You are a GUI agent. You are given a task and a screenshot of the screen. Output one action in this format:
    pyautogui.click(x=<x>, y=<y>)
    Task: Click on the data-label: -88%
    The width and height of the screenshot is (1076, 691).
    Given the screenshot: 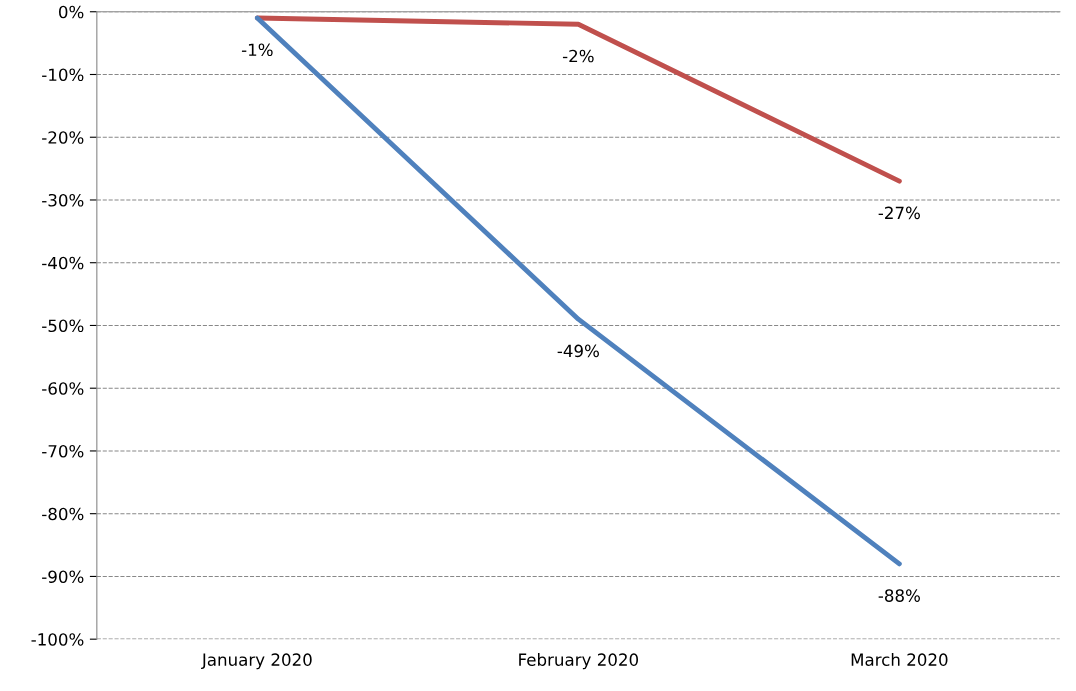 What is the action you would take?
    pyautogui.click(x=899, y=595)
    